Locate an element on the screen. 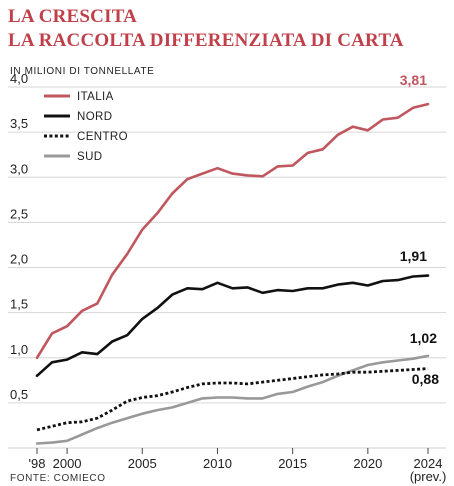 The width and height of the screenshot is (454, 486). series-line-centro is located at coordinates (232, 399).